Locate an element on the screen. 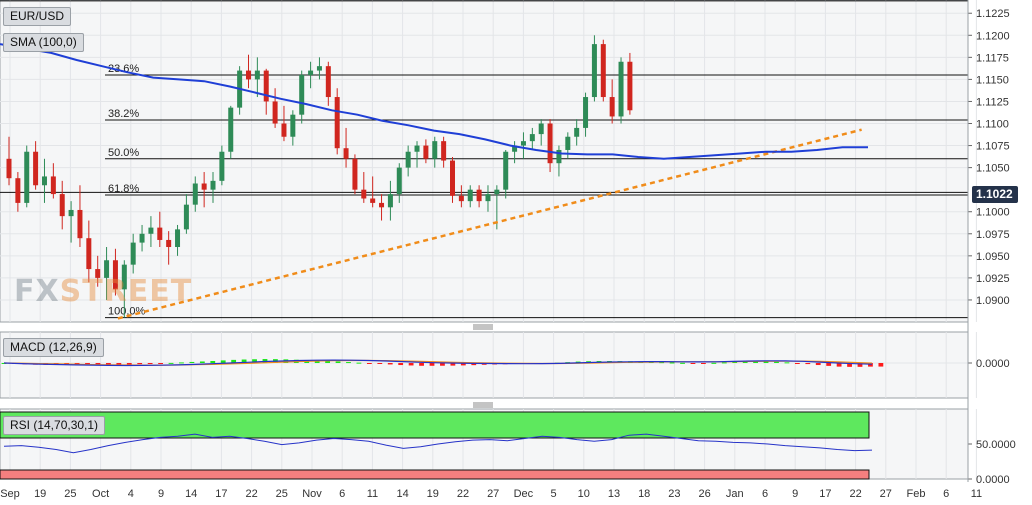 This screenshot has height=505, width=1032. macd-indicator-label: MACD (12,26,9) is located at coordinates (53, 347).